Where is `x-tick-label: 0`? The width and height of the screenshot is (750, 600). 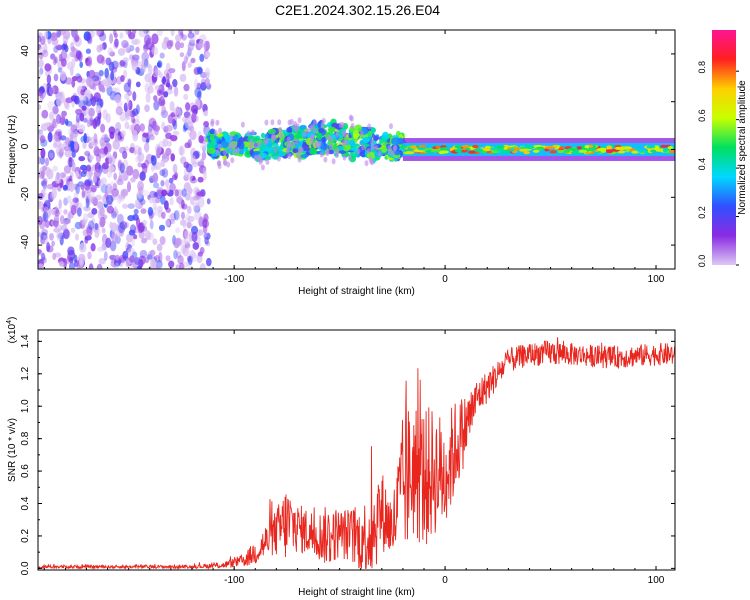
x-tick-label: 0 is located at coordinates (445, 279).